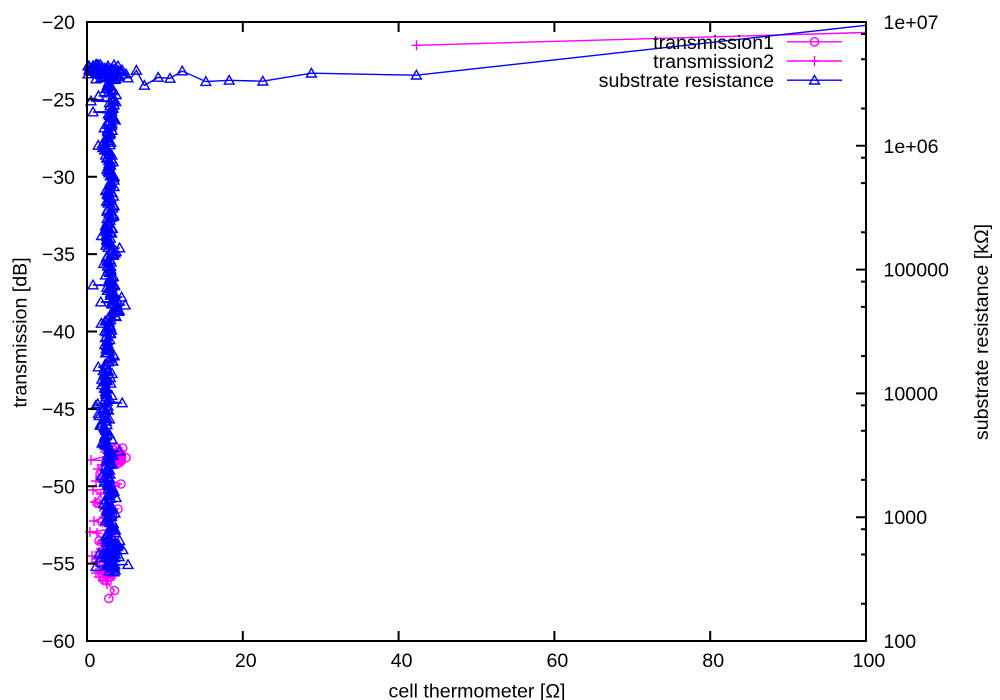  I want to click on svg-text: substrate resistance, so click(686, 81).